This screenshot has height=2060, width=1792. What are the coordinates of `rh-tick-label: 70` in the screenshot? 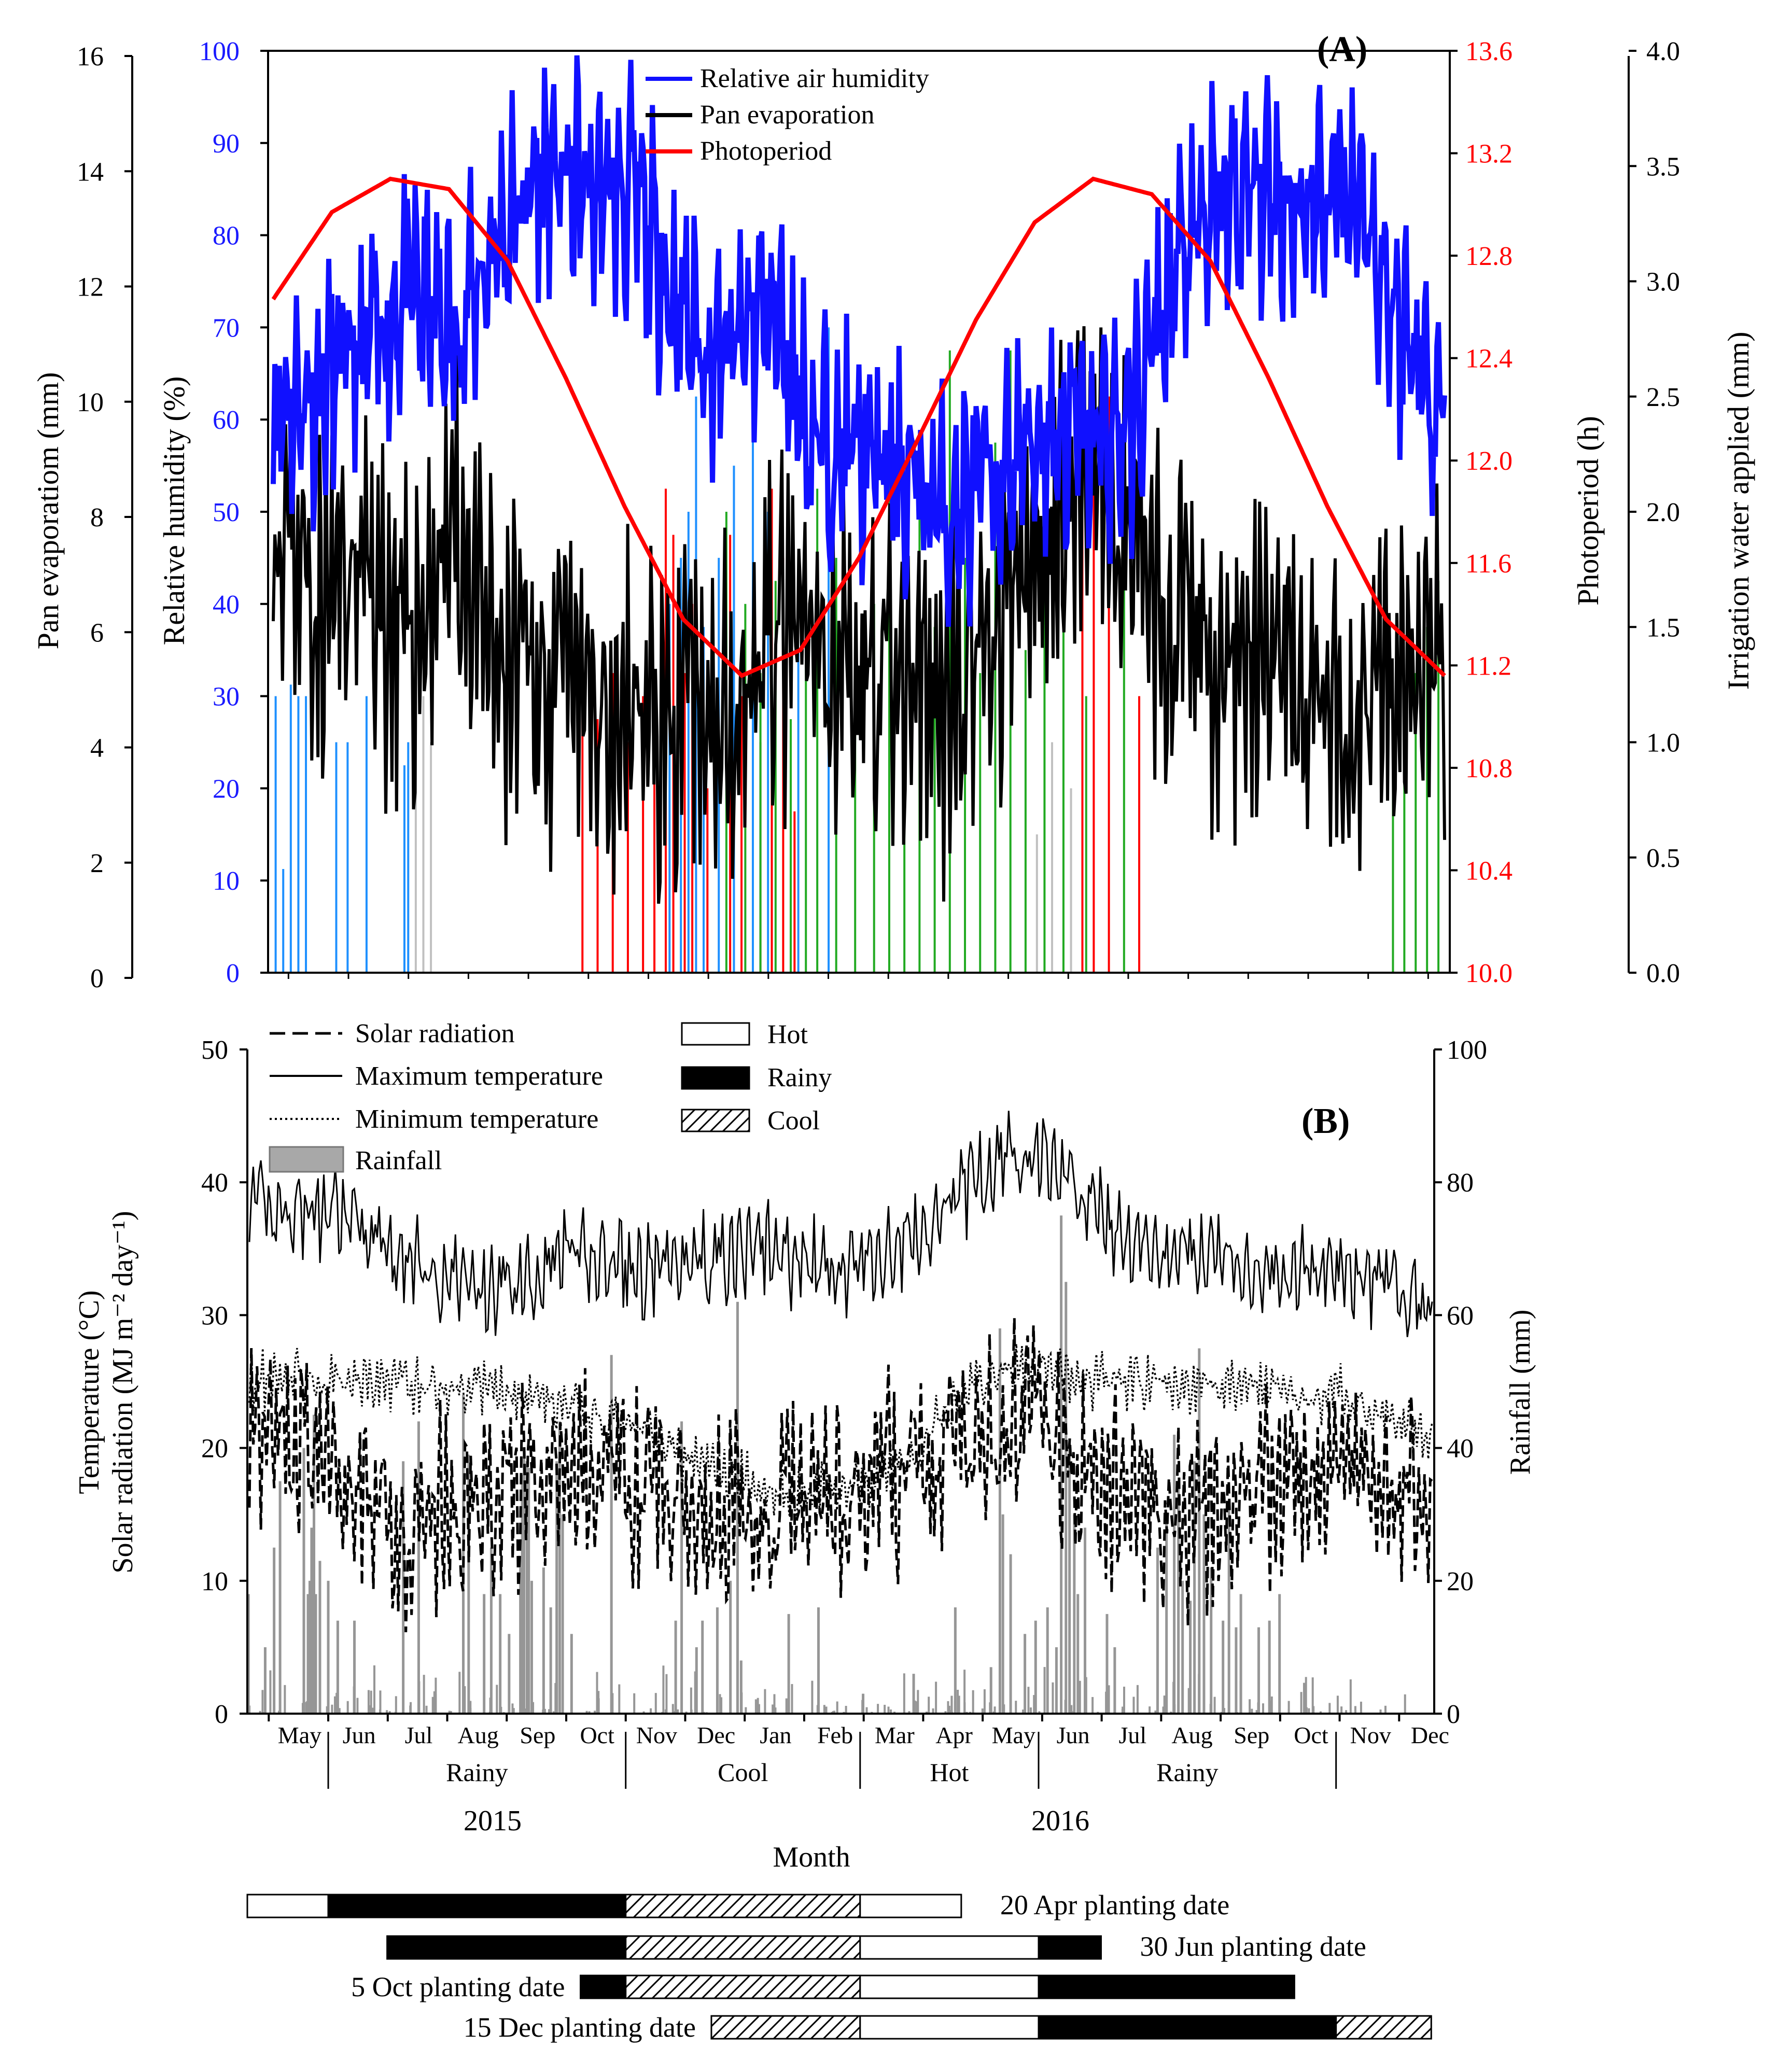 It's located at (226, 328).